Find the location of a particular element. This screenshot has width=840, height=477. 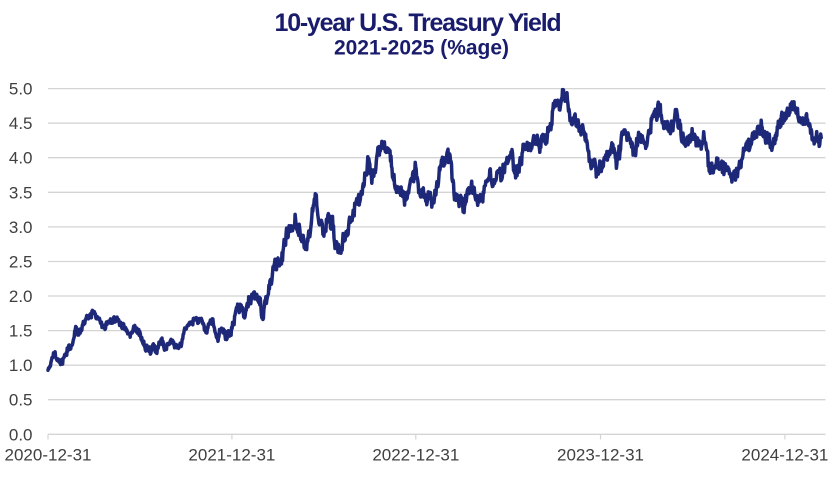

svg-text: 2020-12-31 is located at coordinates (48, 455).